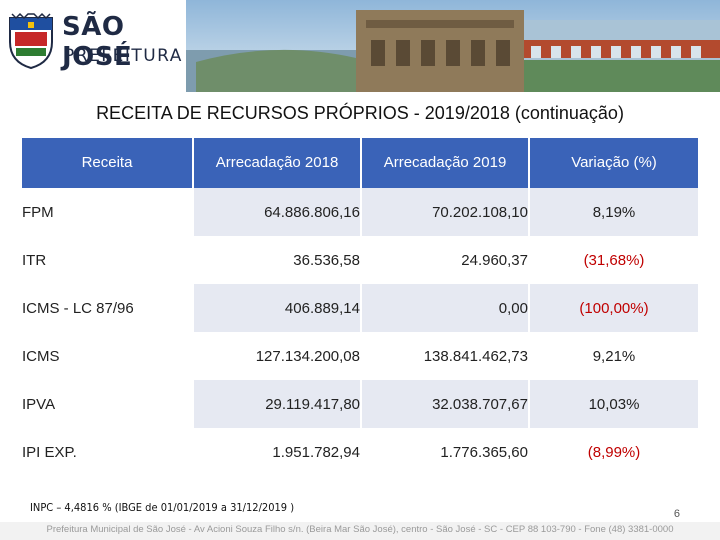  What do you see at coordinates (312, 212) in the screenshot?
I see `cell-arrecadacao-2018: 64.886.806,16` at bounding box center [312, 212].